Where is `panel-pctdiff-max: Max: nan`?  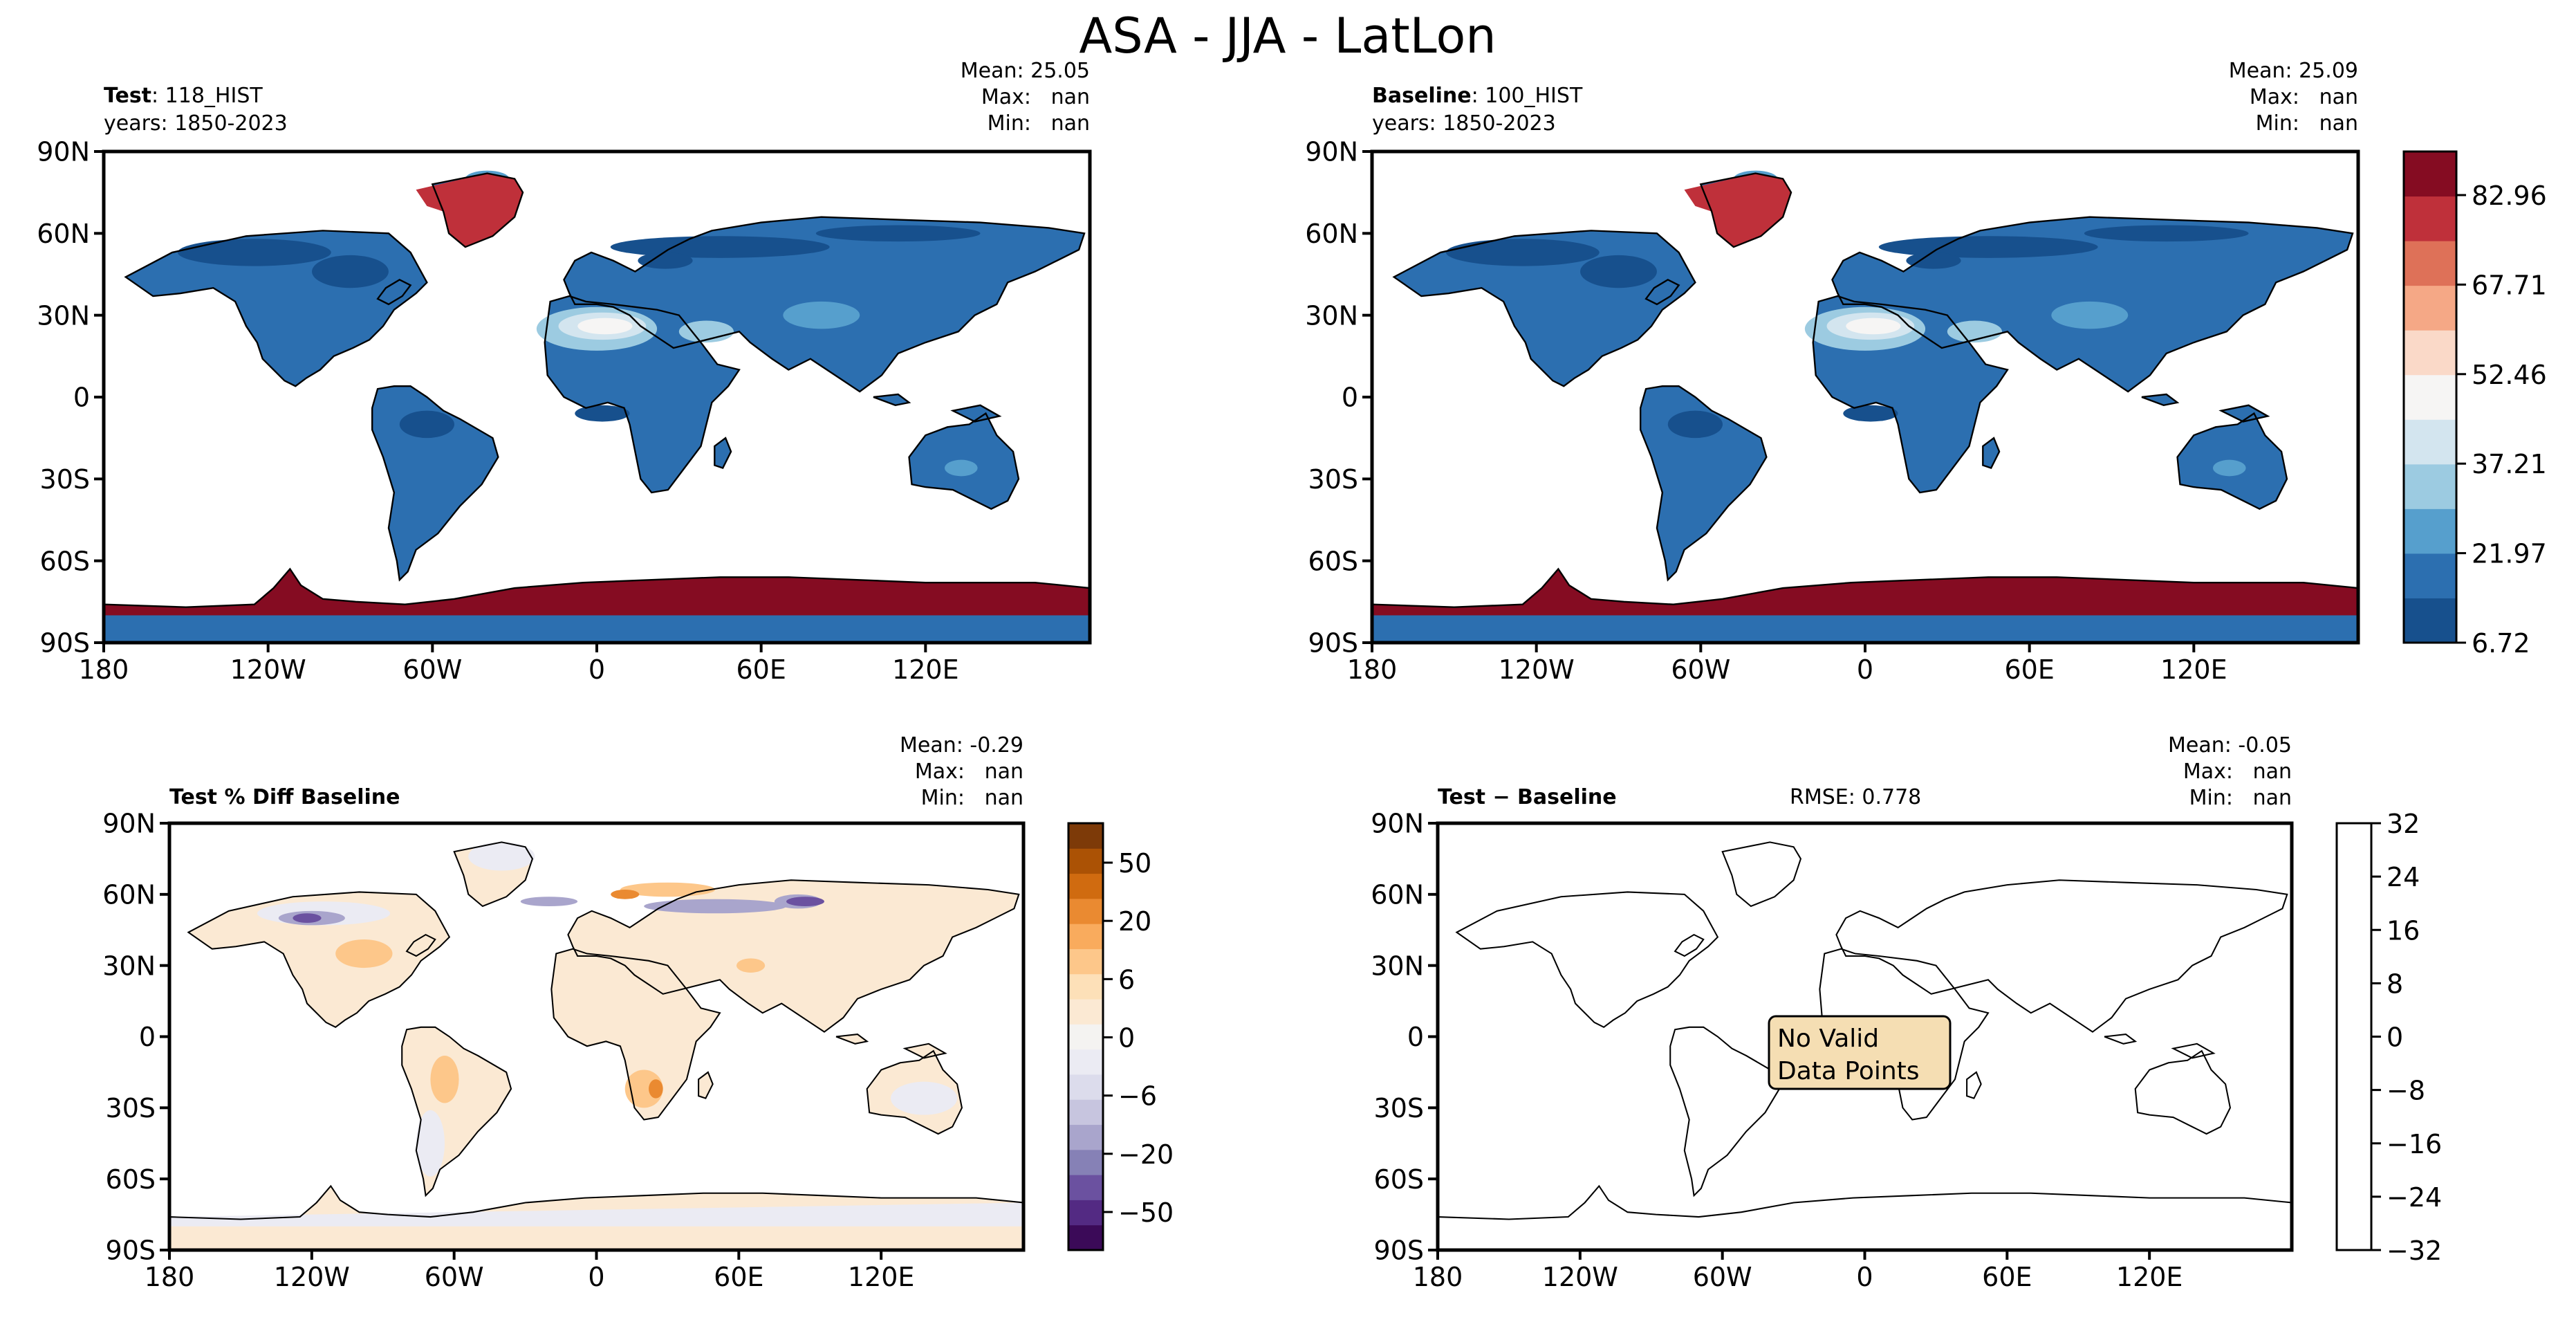
panel-pctdiff-max: Max: nan is located at coordinates (969, 772).